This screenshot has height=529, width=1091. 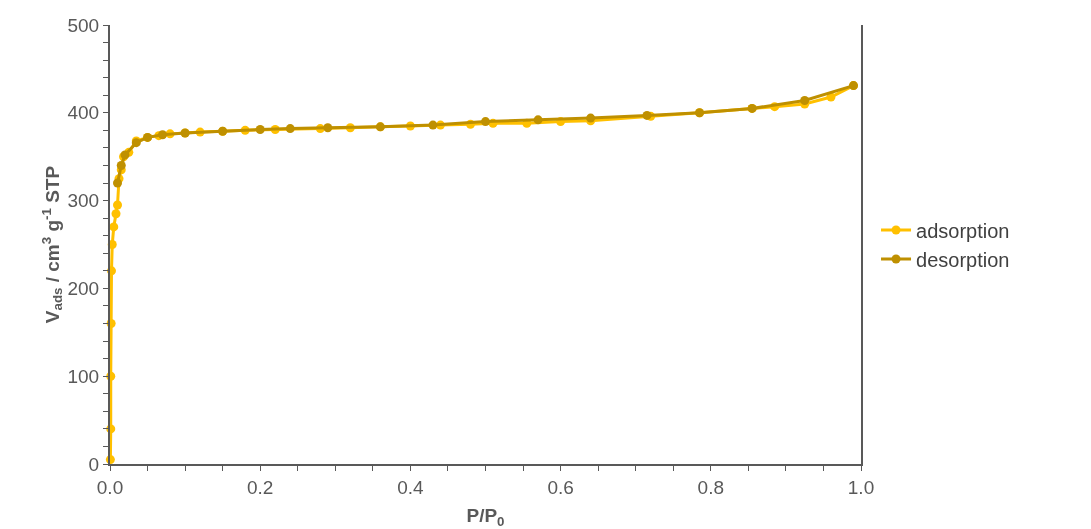 I want to click on x-tick-label: 0.6, so click(x=560, y=487).